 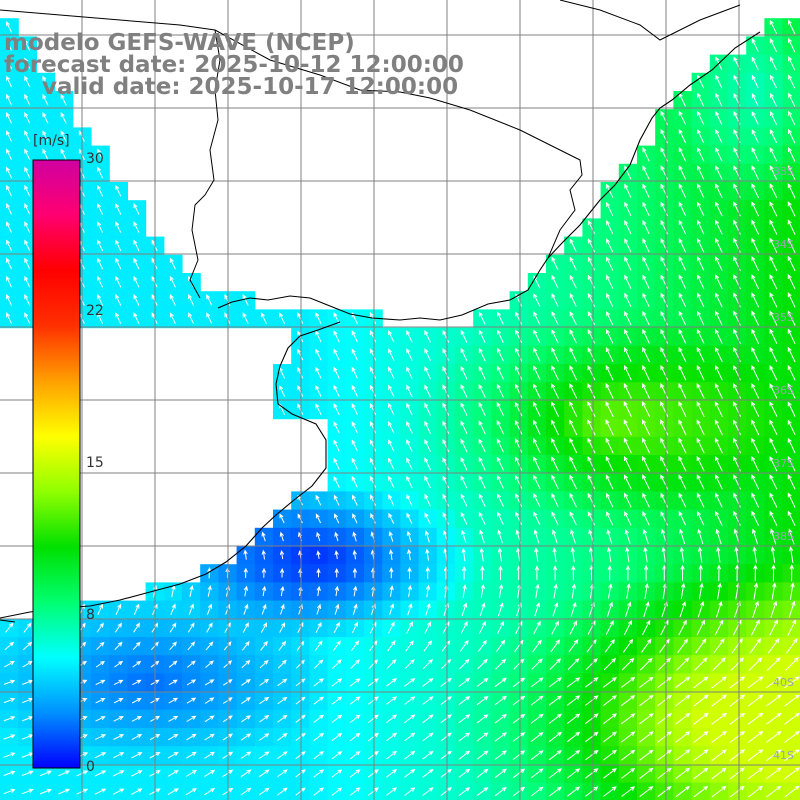 I want to click on model-title: modelo GEFS-WAVE (NCEP), so click(x=179, y=43).